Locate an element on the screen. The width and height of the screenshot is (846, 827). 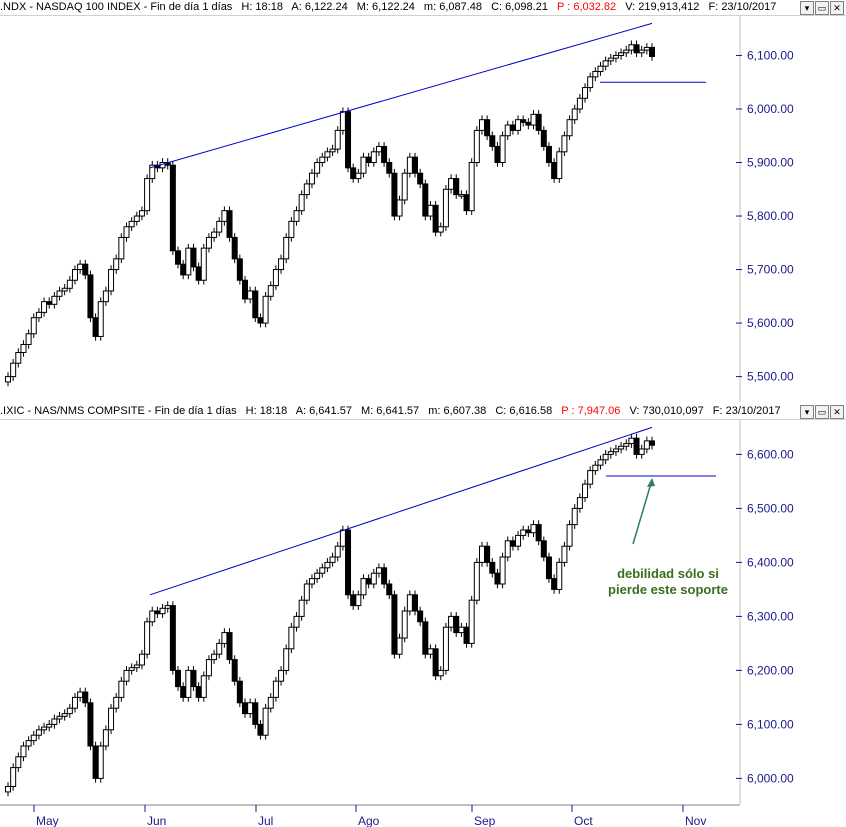
header-volume: V: 219,913,412 is located at coordinates (662, 7).